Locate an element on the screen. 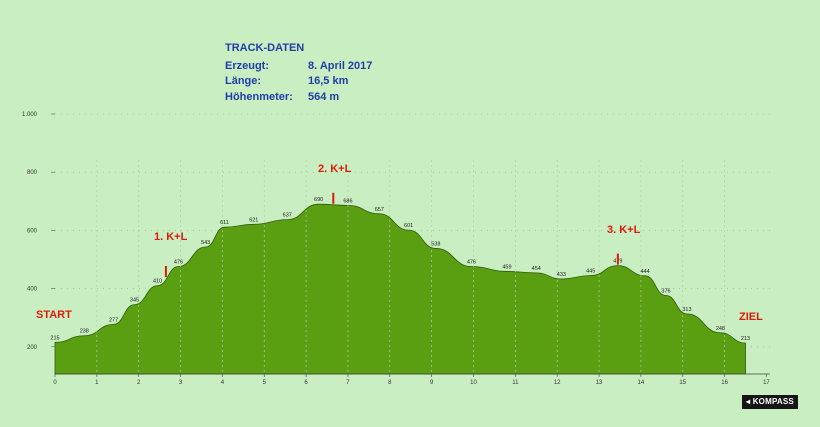  stop-markers is located at coordinates (391, 235).